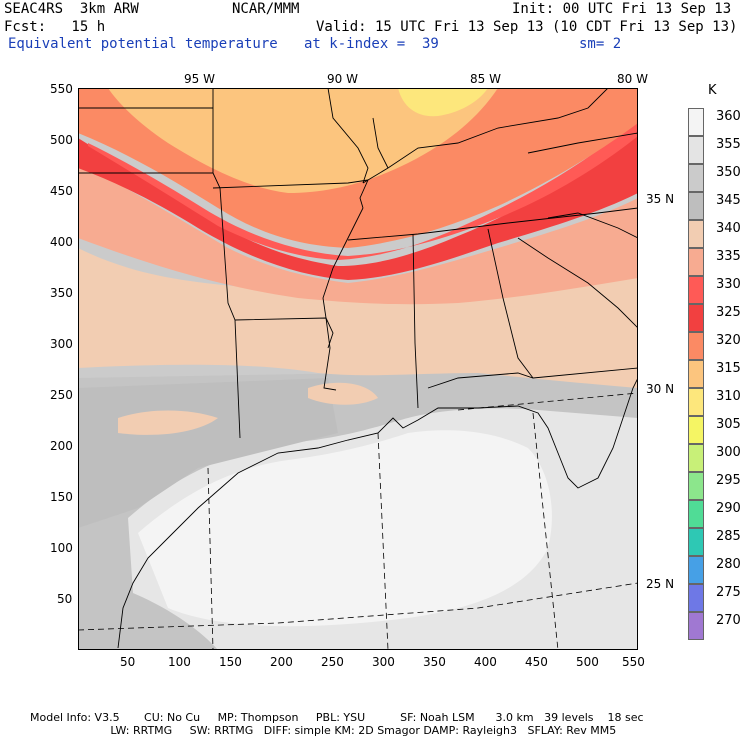 The image size is (740, 740). I want to click on y-tick: 50, so click(65, 599).